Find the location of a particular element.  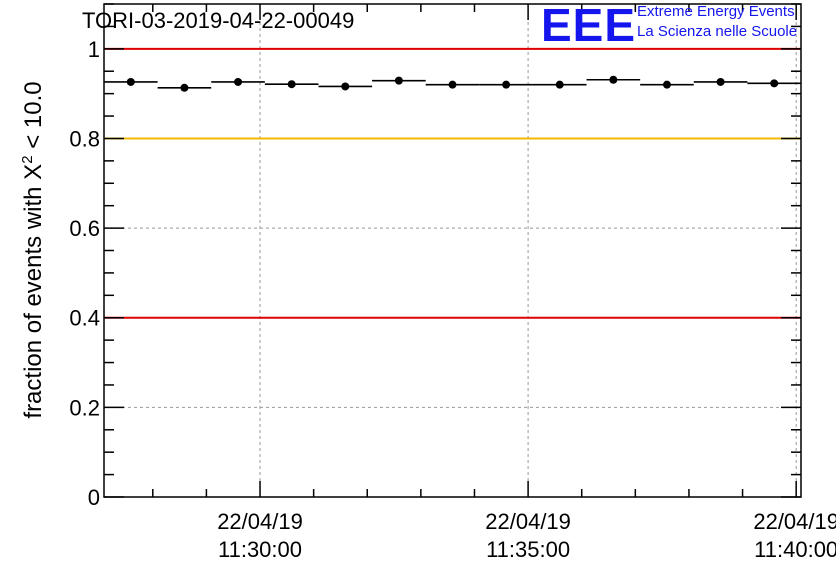

x-tick-time-label: 11:35:00 is located at coordinates (528, 549).